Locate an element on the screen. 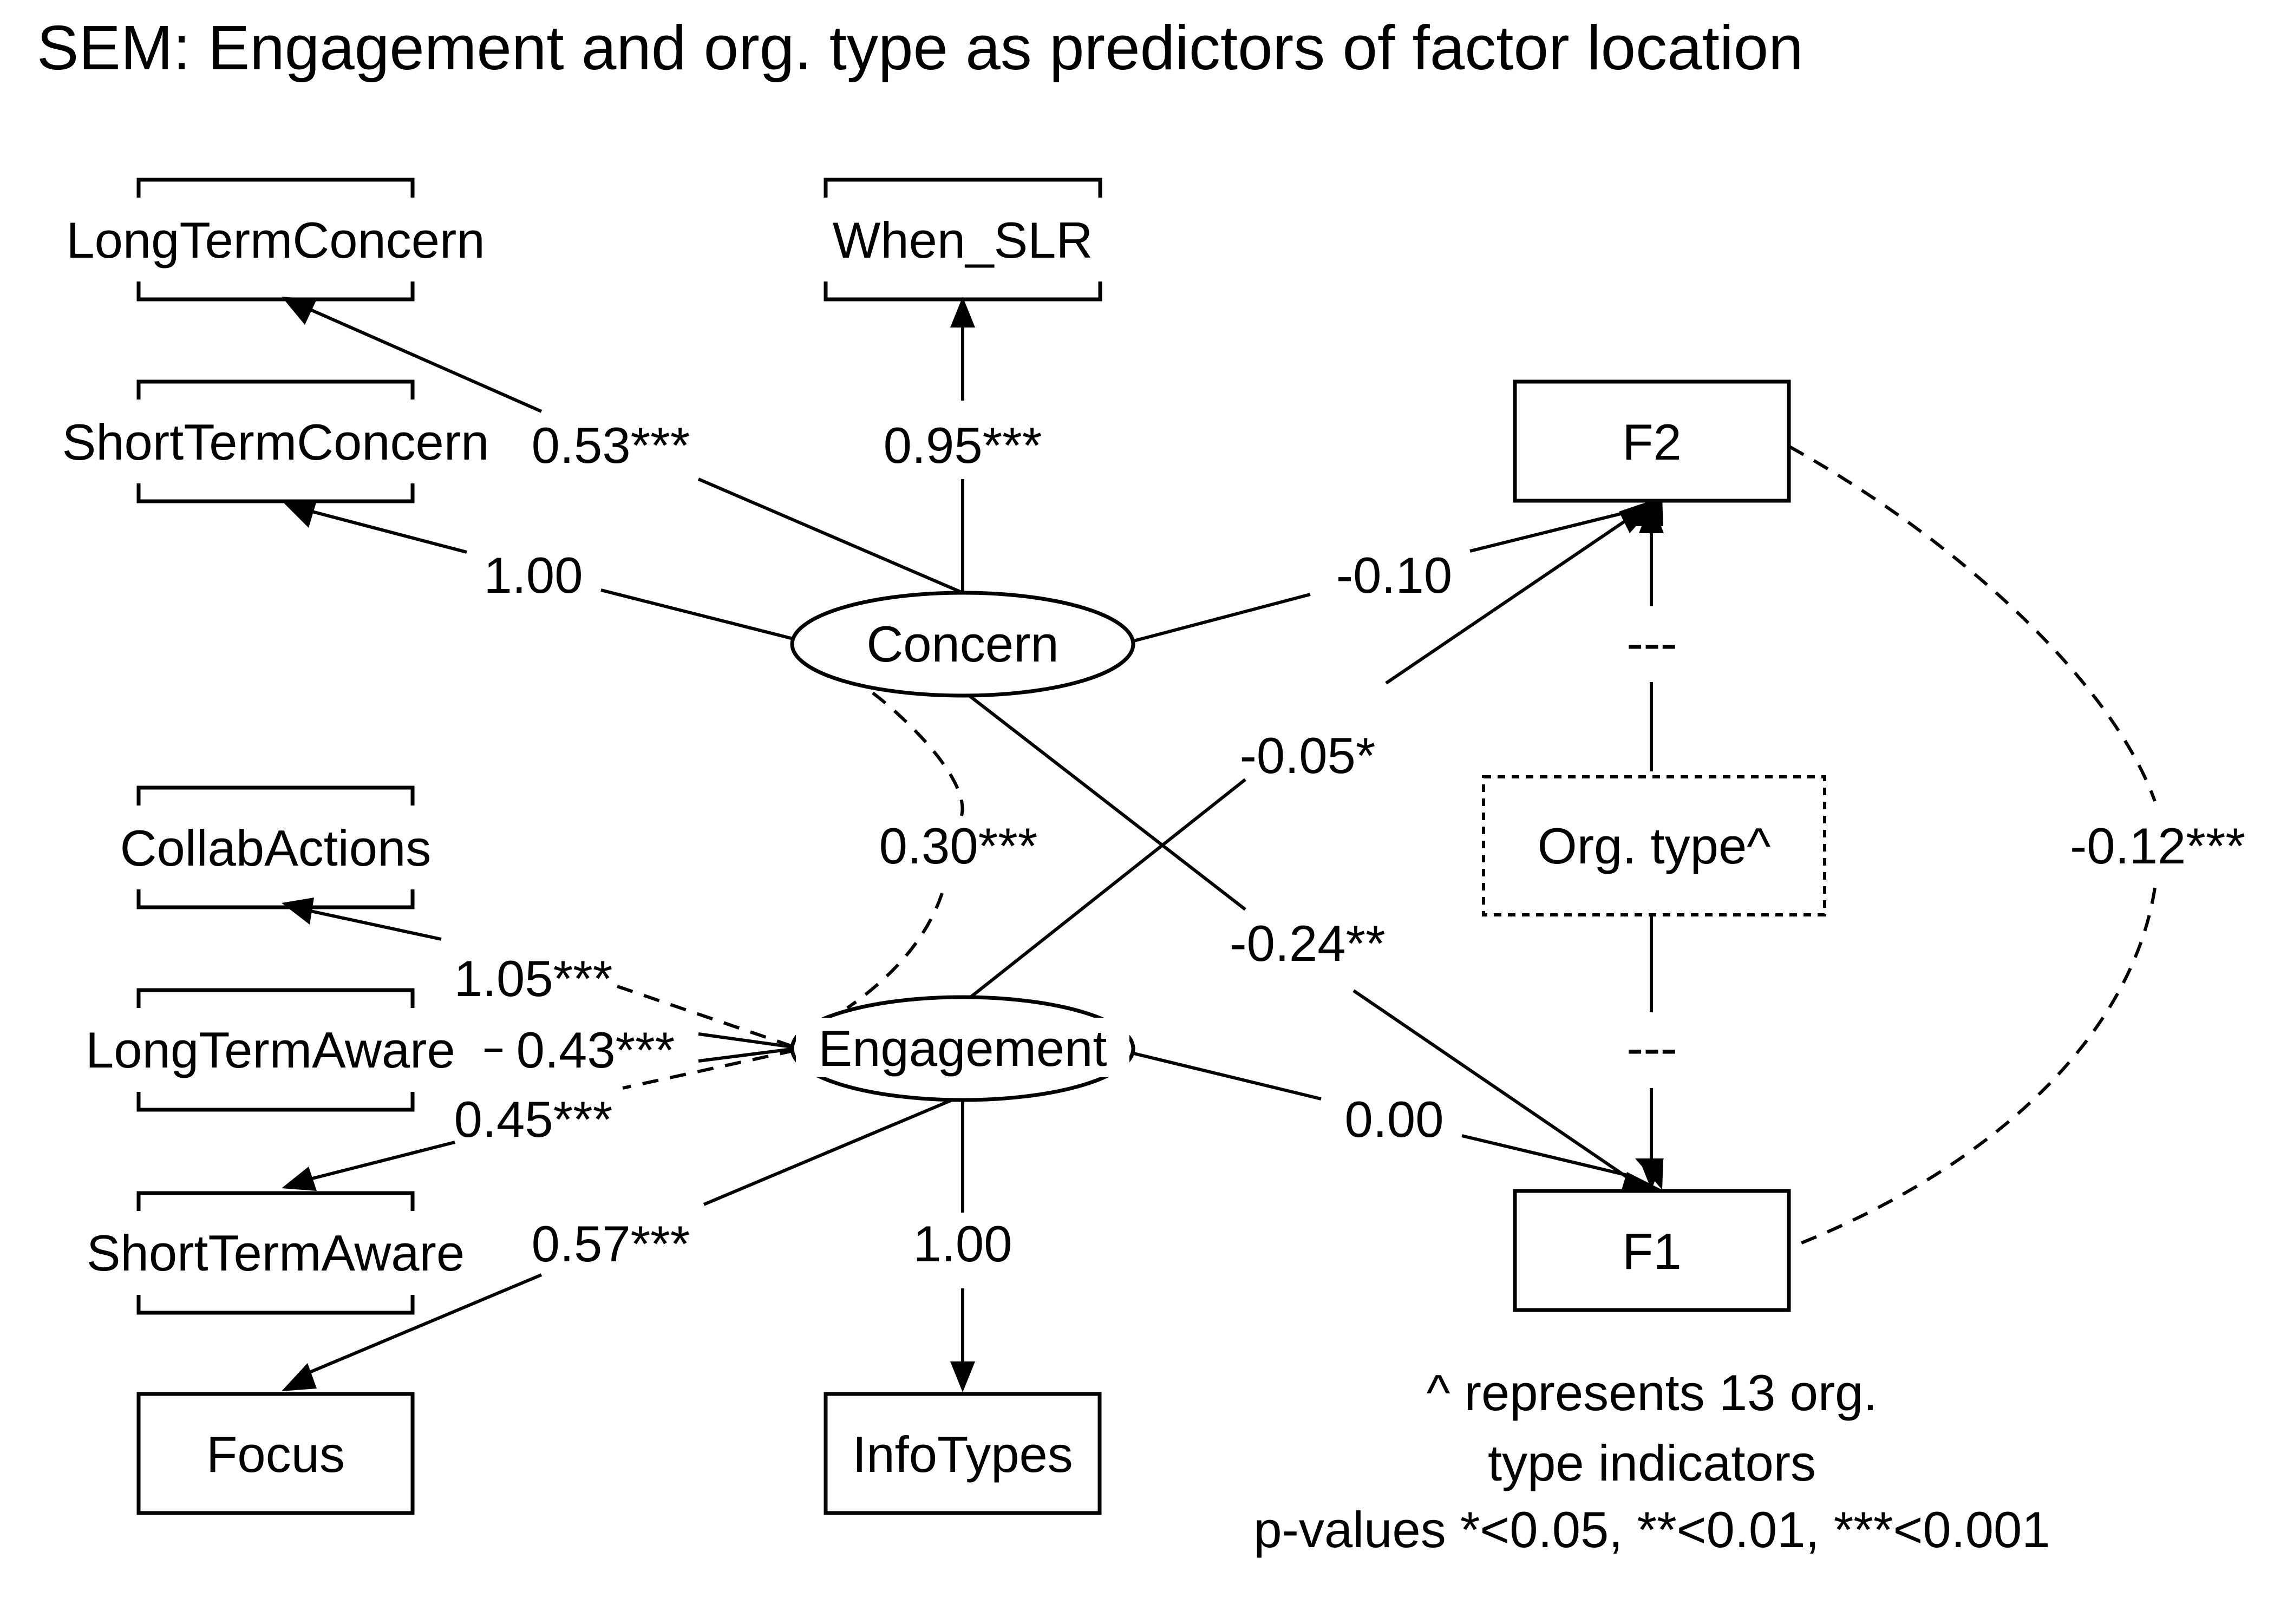 This screenshot has width=2274, height=1624. note-line-2: type indicators is located at coordinates (1652, 1463).